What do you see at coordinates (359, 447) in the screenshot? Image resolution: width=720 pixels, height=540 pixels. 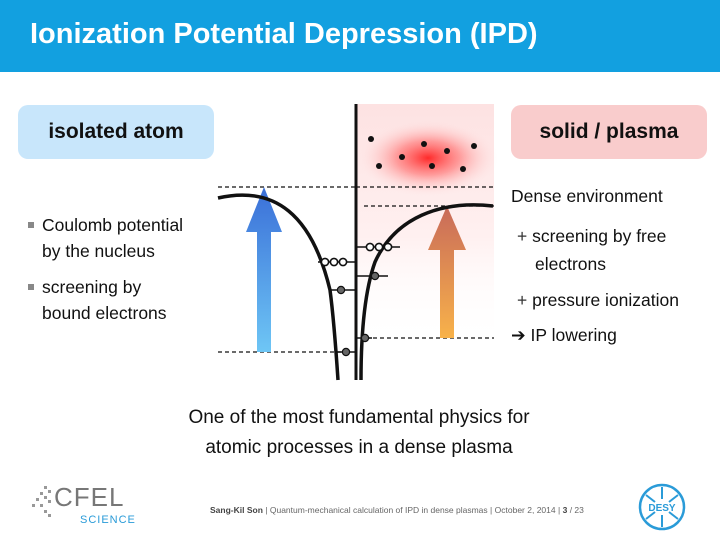 I see `caption-line: atomic processes in a dense plasma` at bounding box center [359, 447].